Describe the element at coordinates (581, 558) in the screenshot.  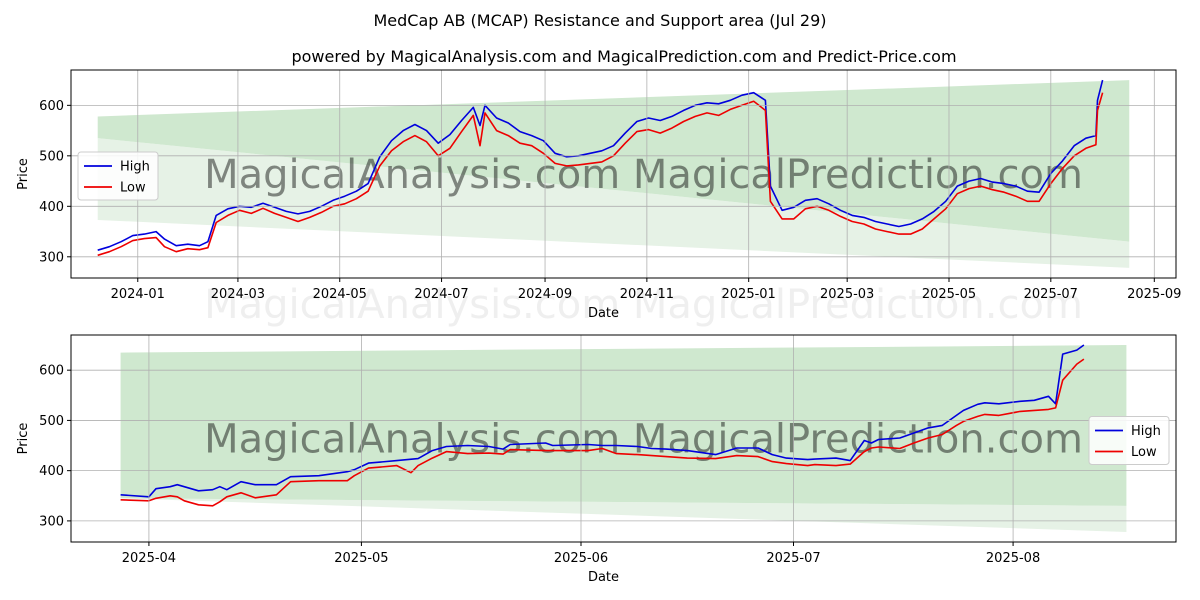
I see `bottom-xtick-label: 2025-06` at that location.